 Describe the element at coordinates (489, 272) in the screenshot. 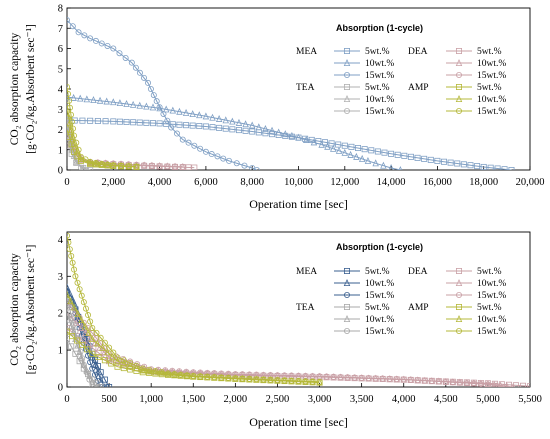

I see `legend-entry: 5wt.%` at that location.